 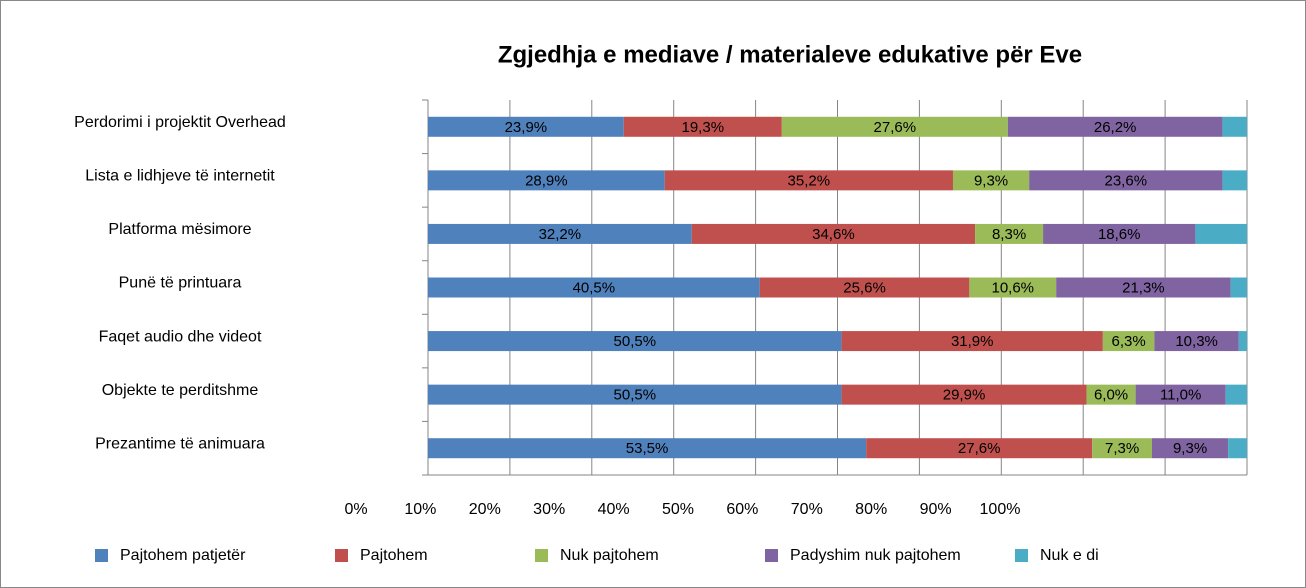 What do you see at coordinates (1000, 509) in the screenshot?
I see `x-tick-label: 100%` at bounding box center [1000, 509].